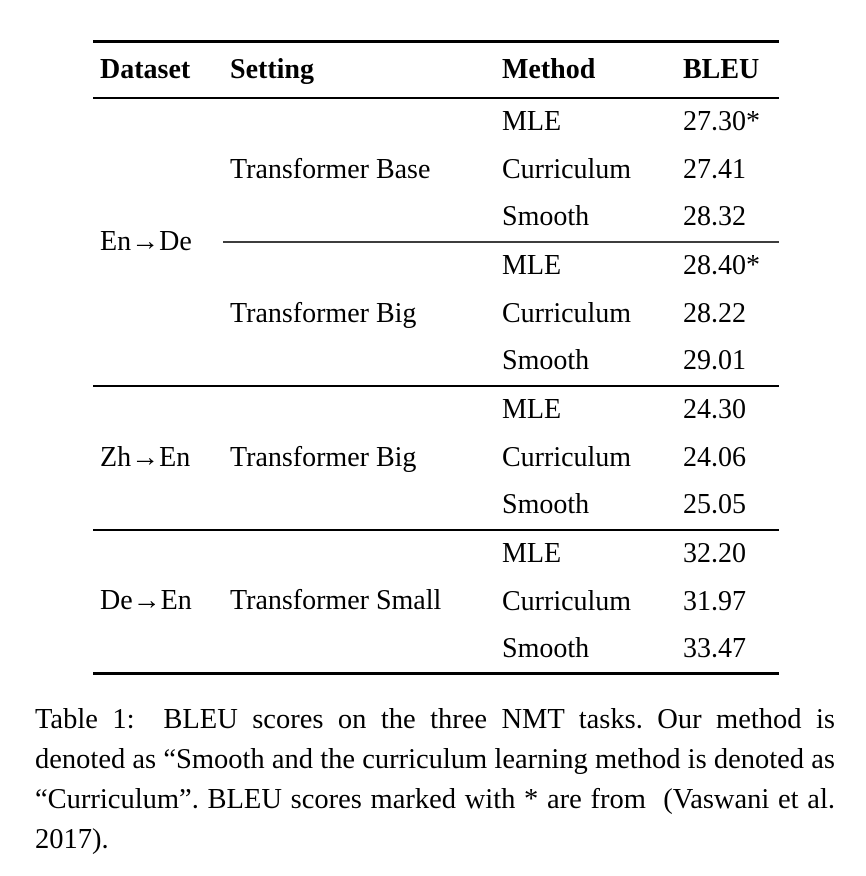 Image resolution: width=866 pixels, height=876 pixels. What do you see at coordinates (158, 457) in the screenshot?
I see `dataset-cell: Zh→En` at bounding box center [158, 457].